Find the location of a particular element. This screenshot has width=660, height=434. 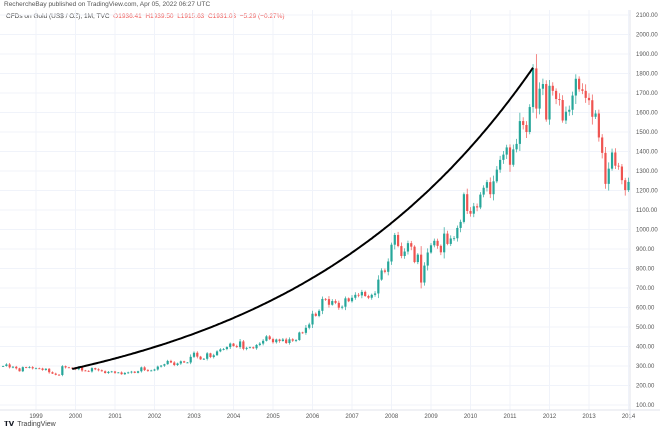

x-tick-label: 2003 is located at coordinates (194, 417).